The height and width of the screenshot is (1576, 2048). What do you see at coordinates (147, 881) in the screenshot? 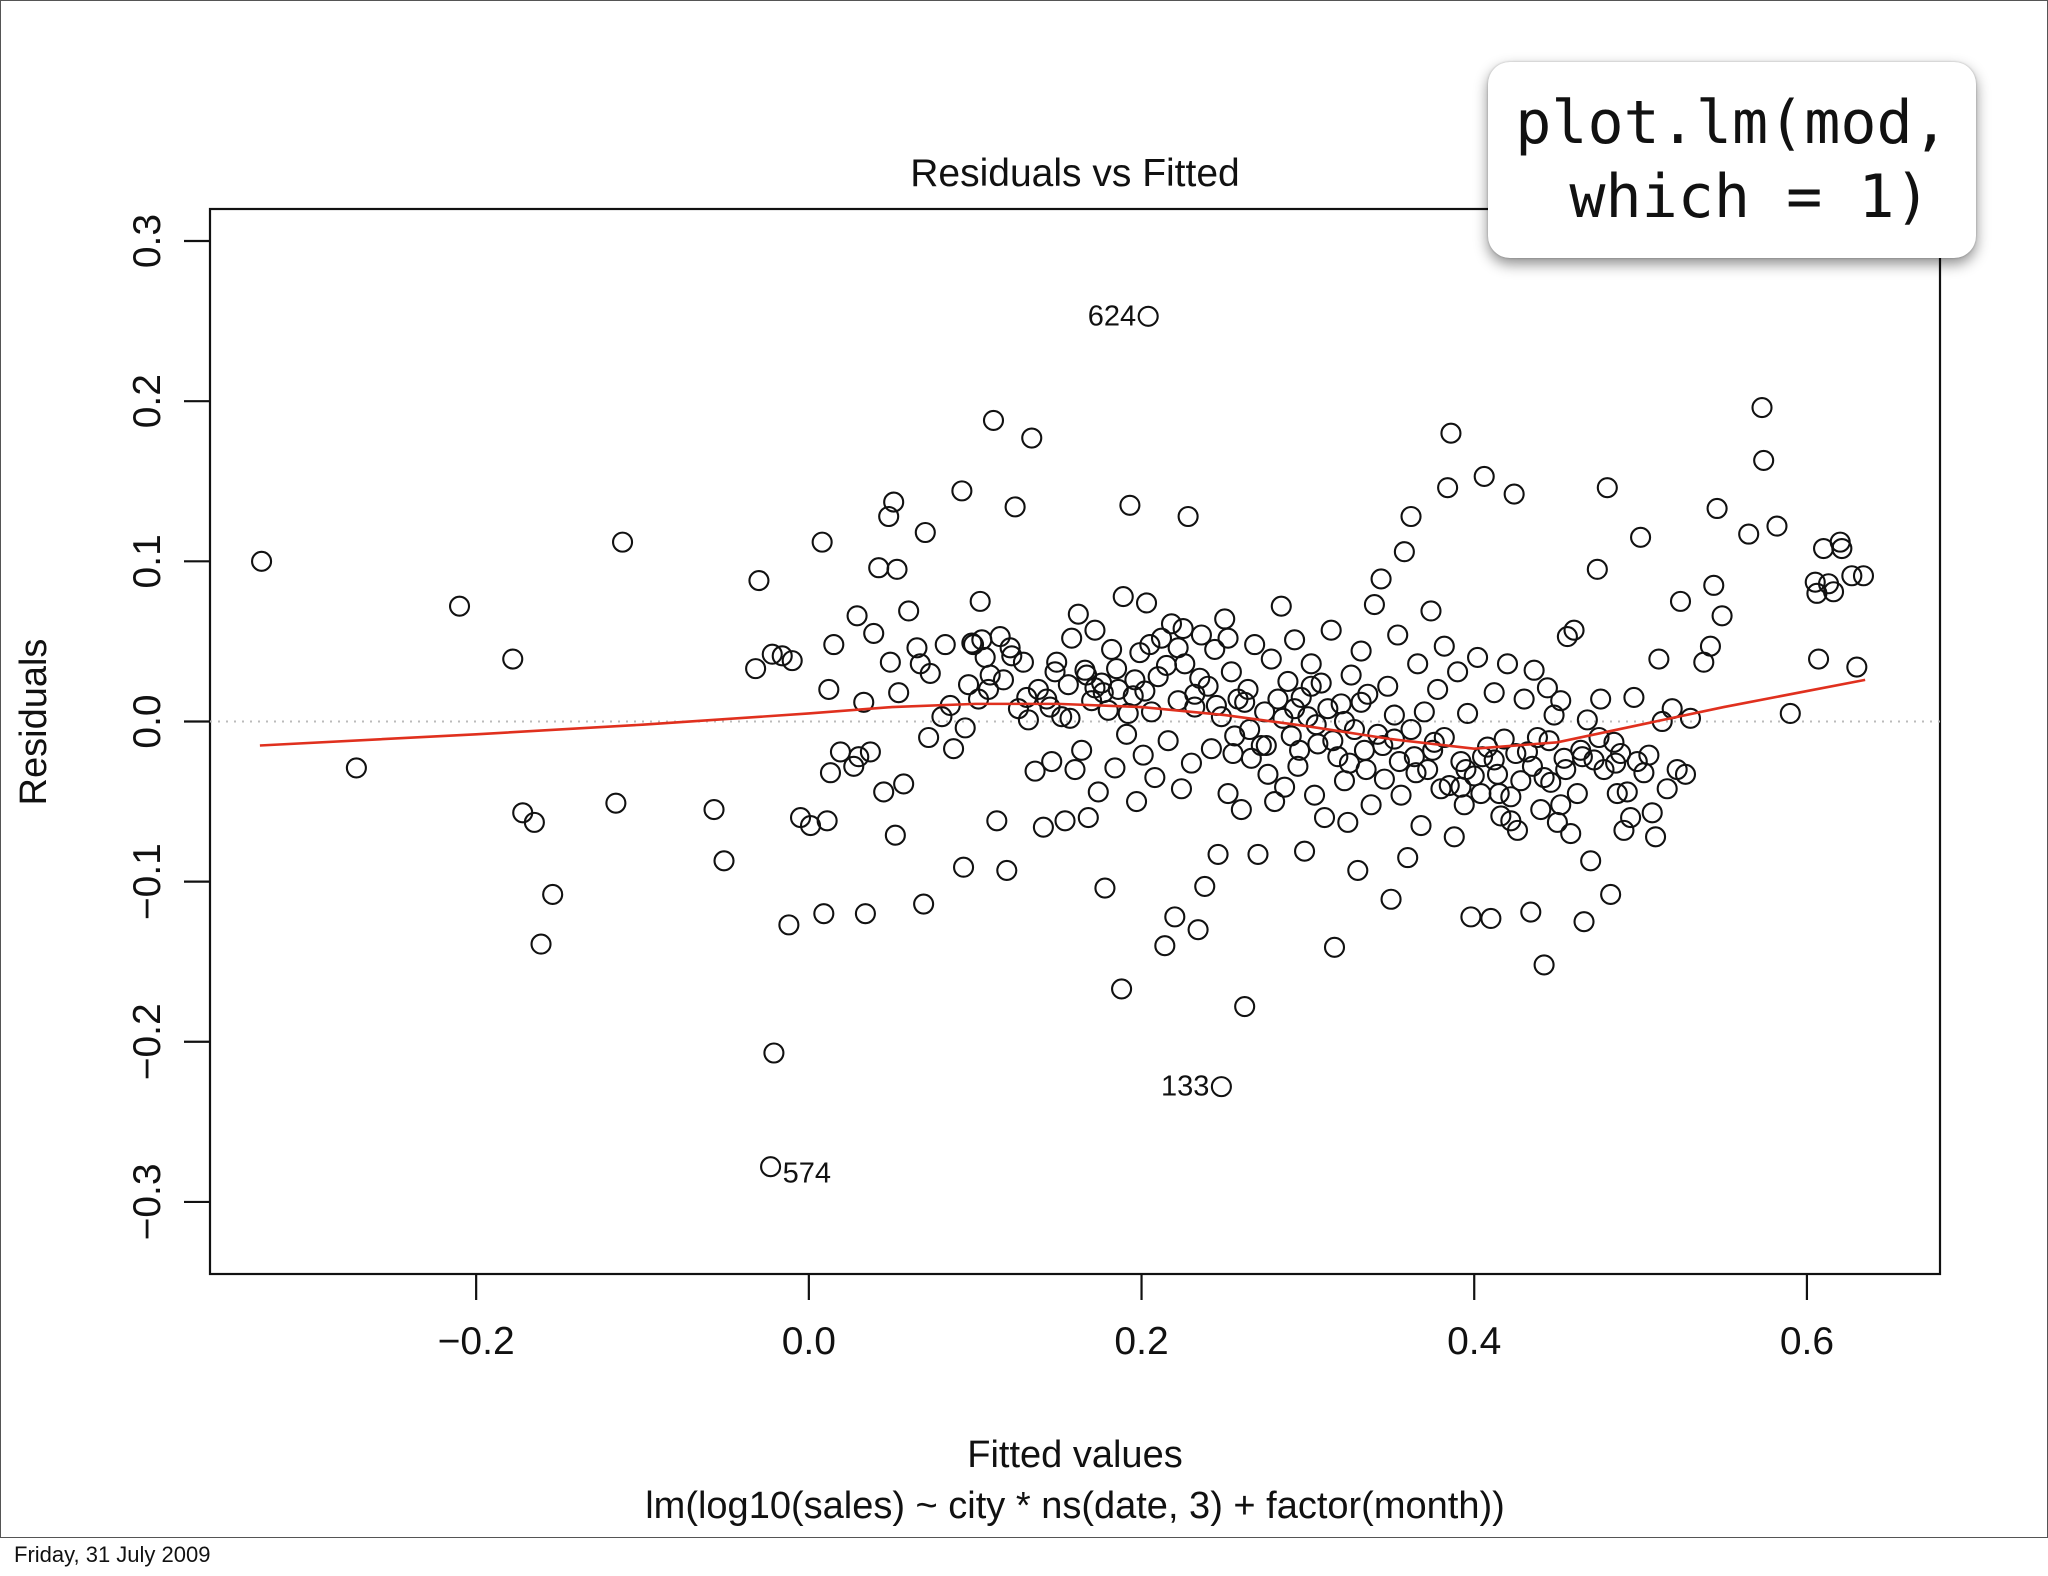
I see `y-tick-label: −0.1` at bounding box center [147, 881].